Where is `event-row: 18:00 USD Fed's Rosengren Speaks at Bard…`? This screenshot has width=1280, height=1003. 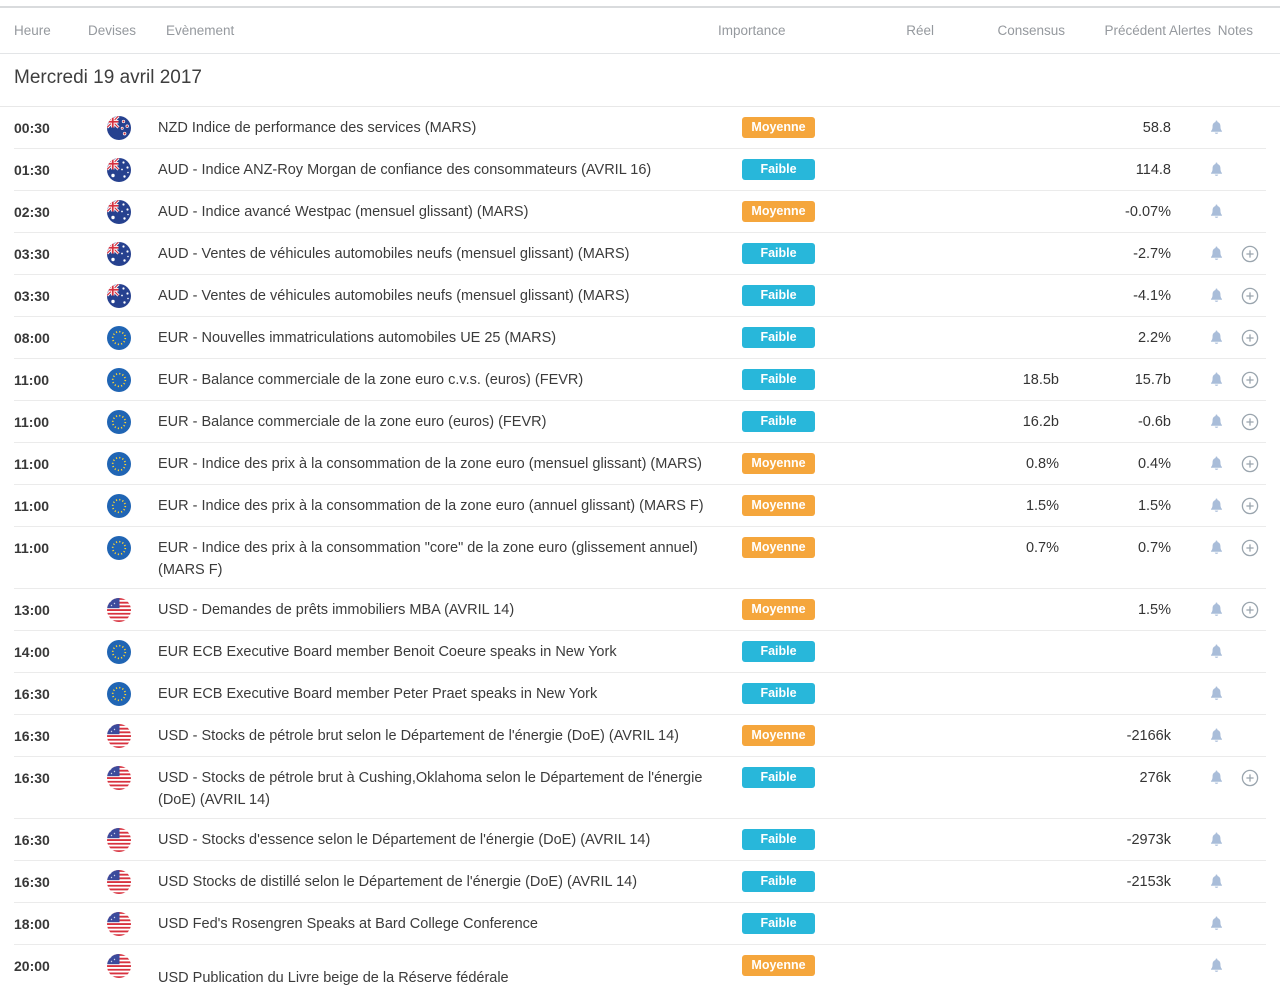
event-row: 18:00 USD Fed's Rosengren Speaks at Bard… is located at coordinates (640, 924).